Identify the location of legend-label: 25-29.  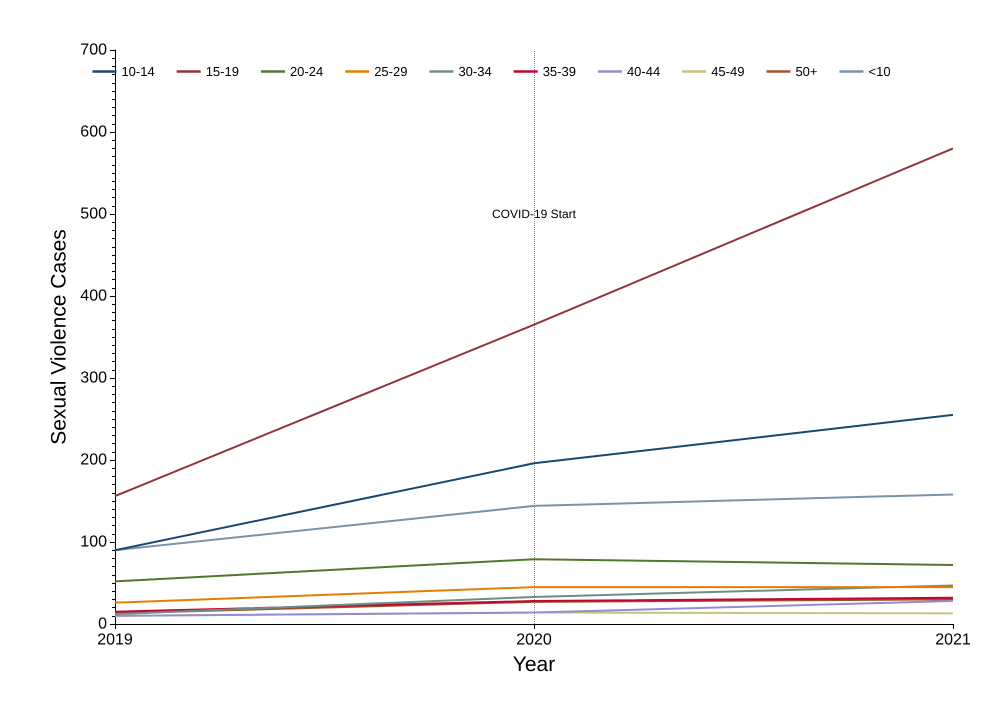
(391, 71).